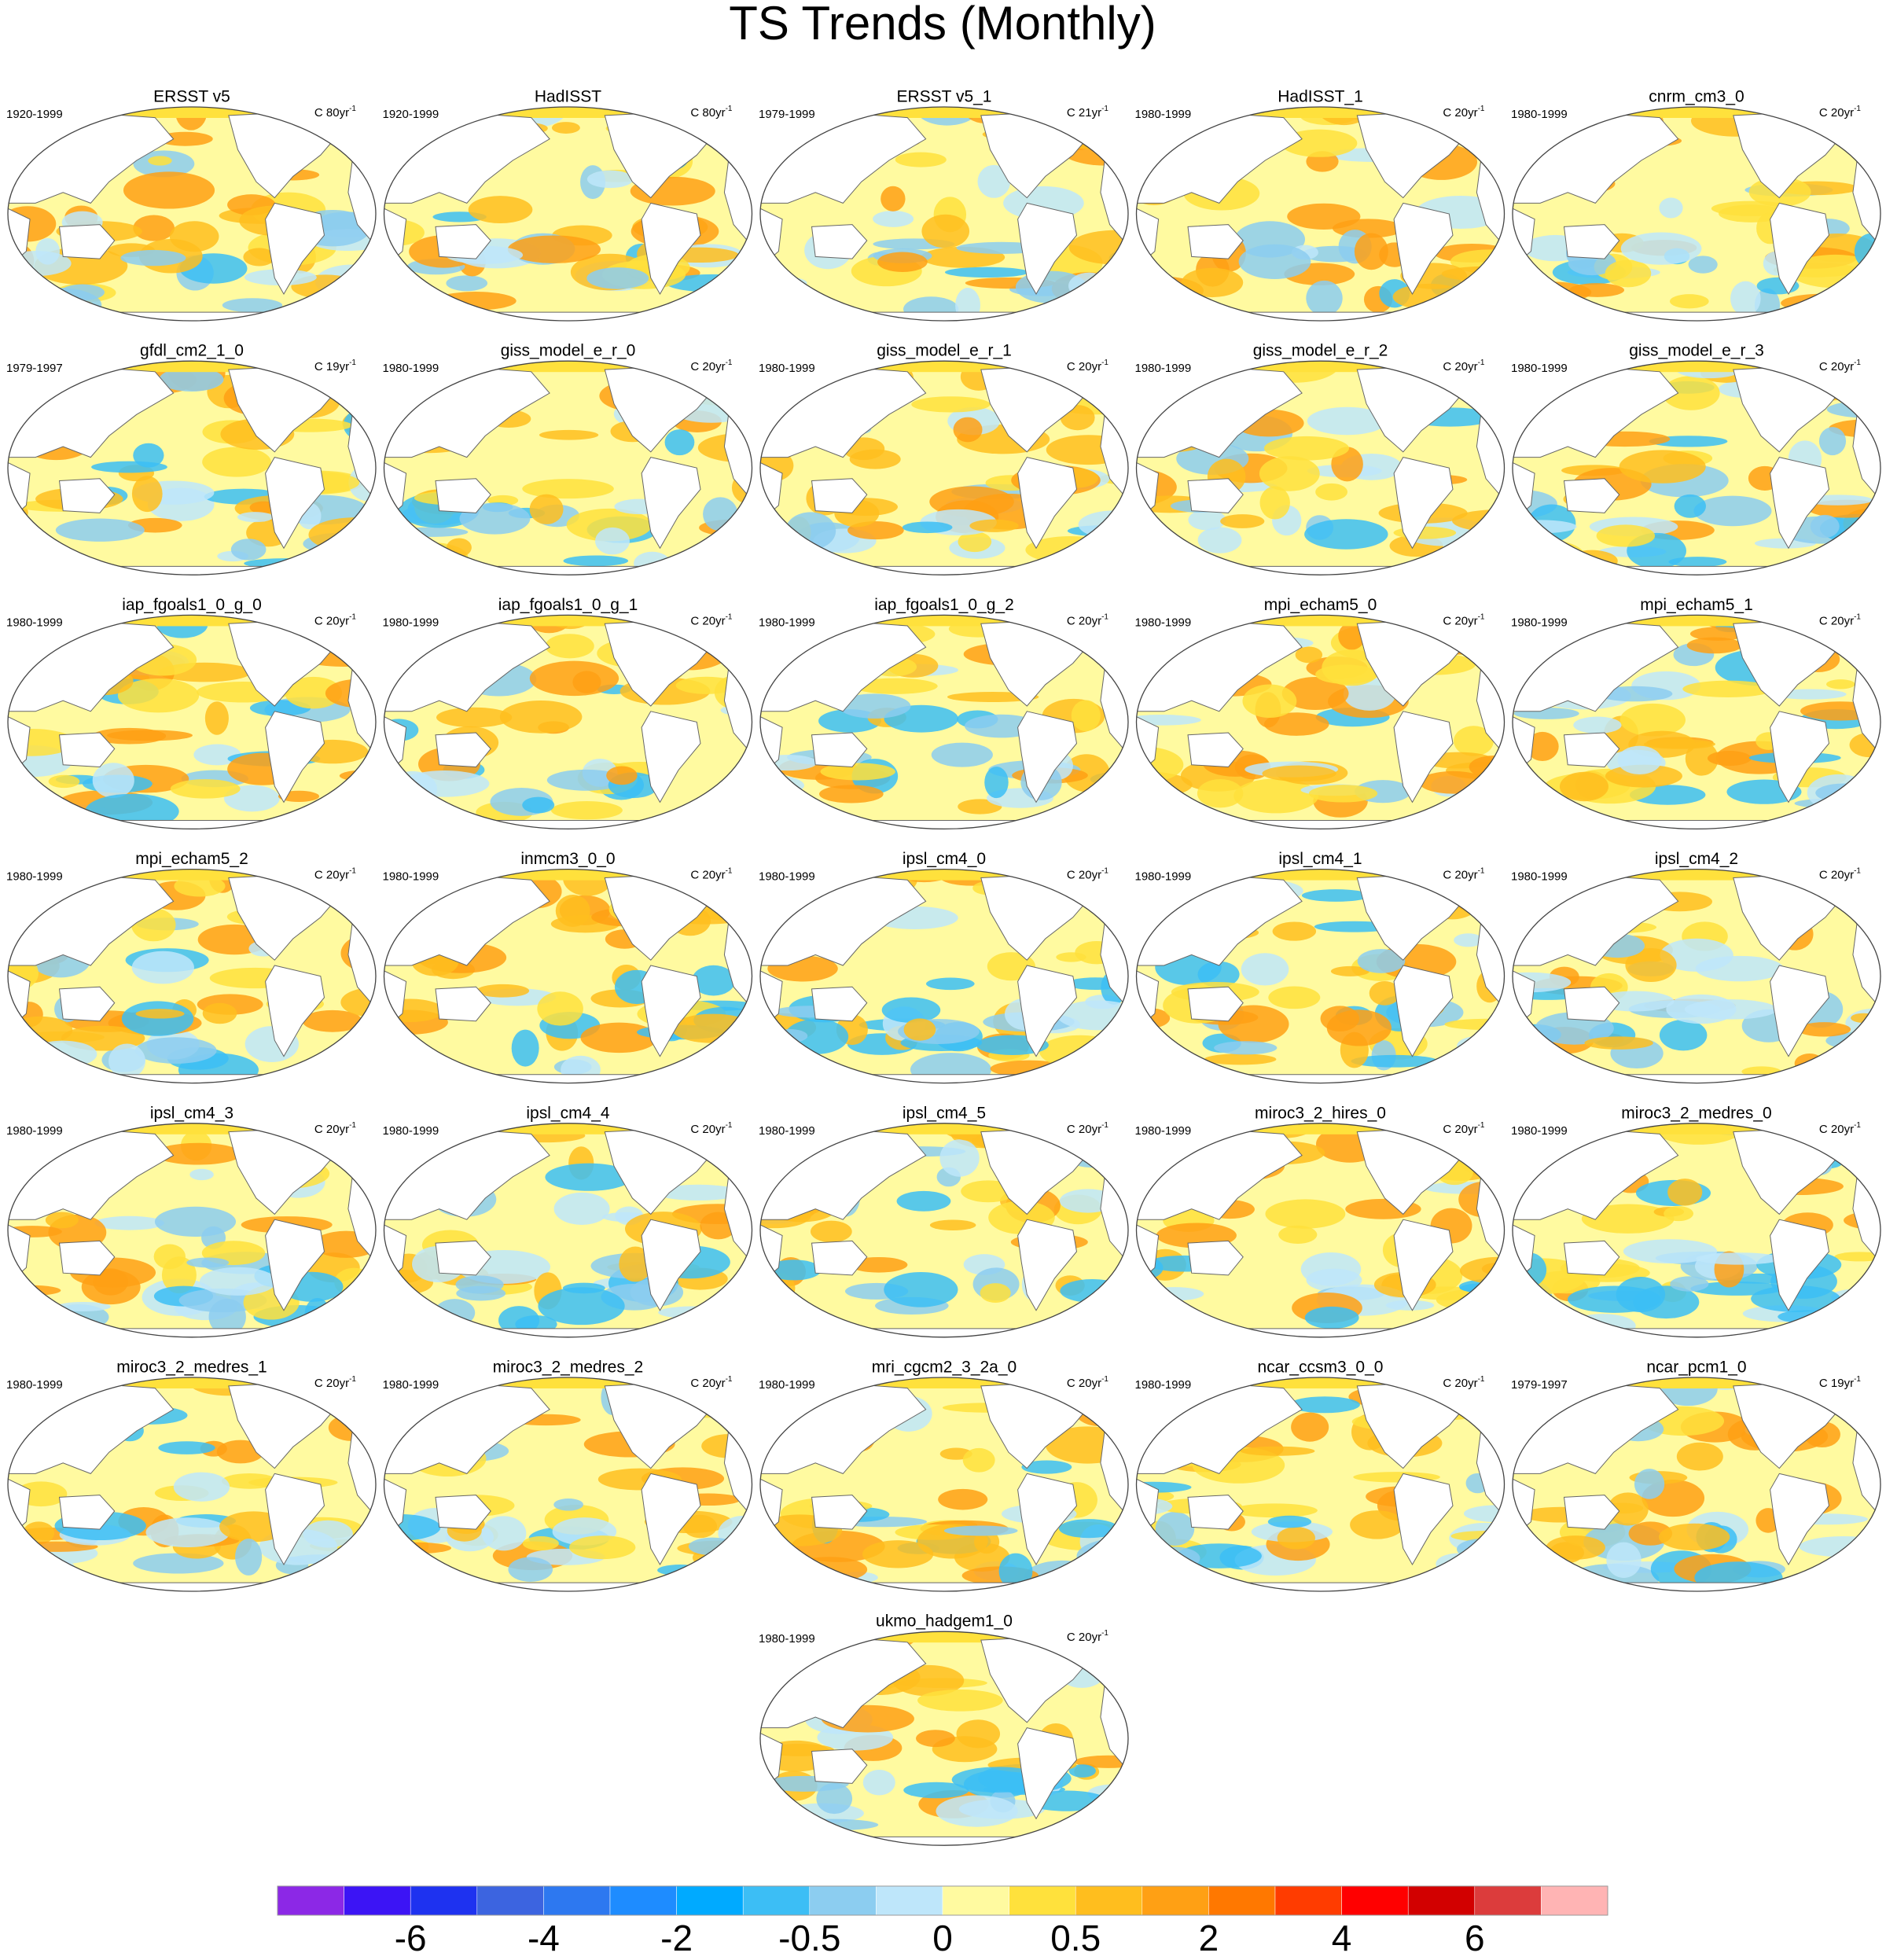  What do you see at coordinates (1475, 1938) in the screenshot?
I see `colorbar-label: 6` at bounding box center [1475, 1938].